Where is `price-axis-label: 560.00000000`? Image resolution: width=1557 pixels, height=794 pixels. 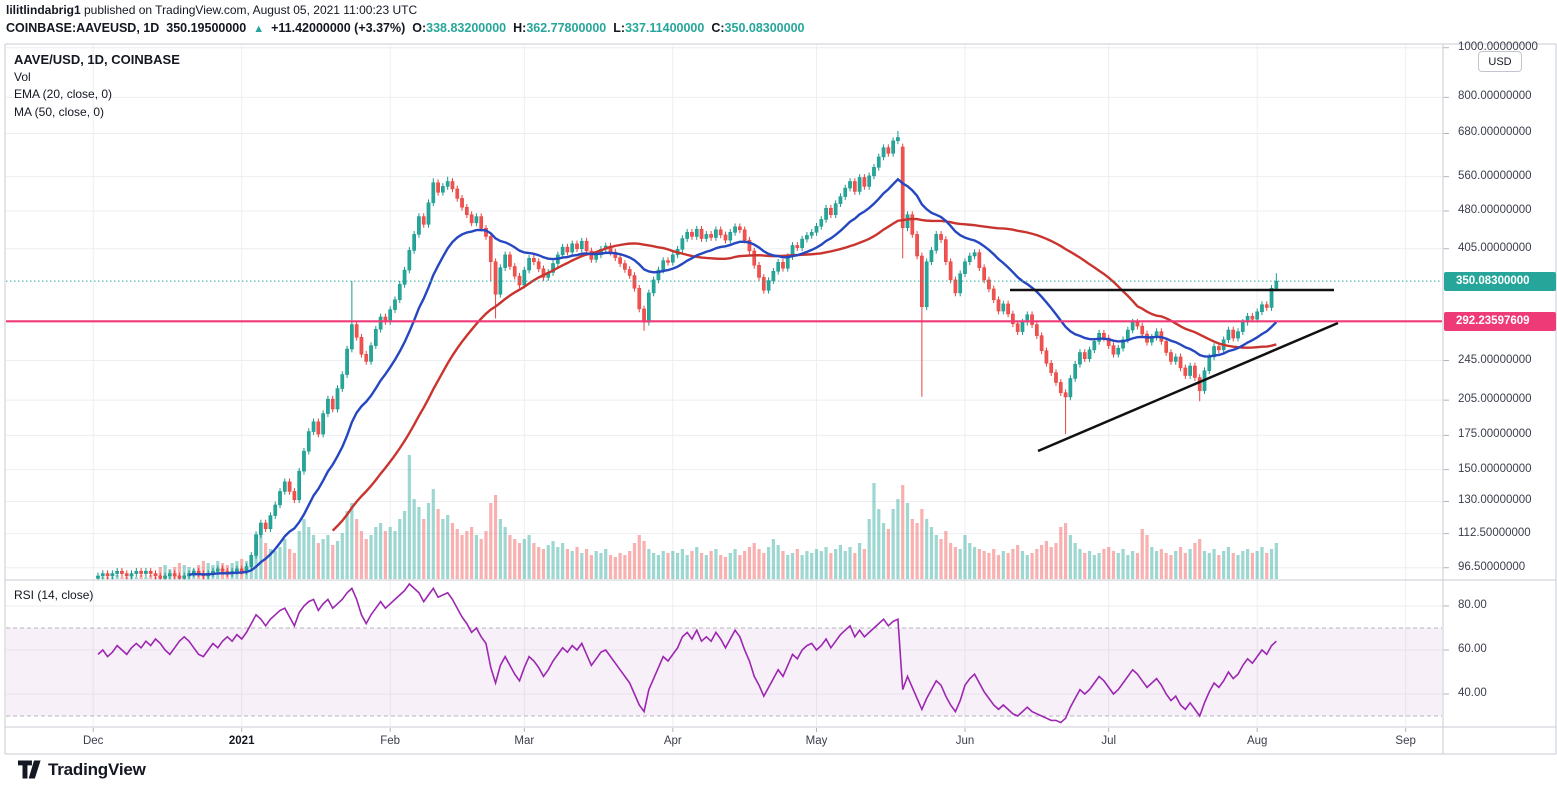 price-axis-label: 560.00000000 is located at coordinates (1495, 175).